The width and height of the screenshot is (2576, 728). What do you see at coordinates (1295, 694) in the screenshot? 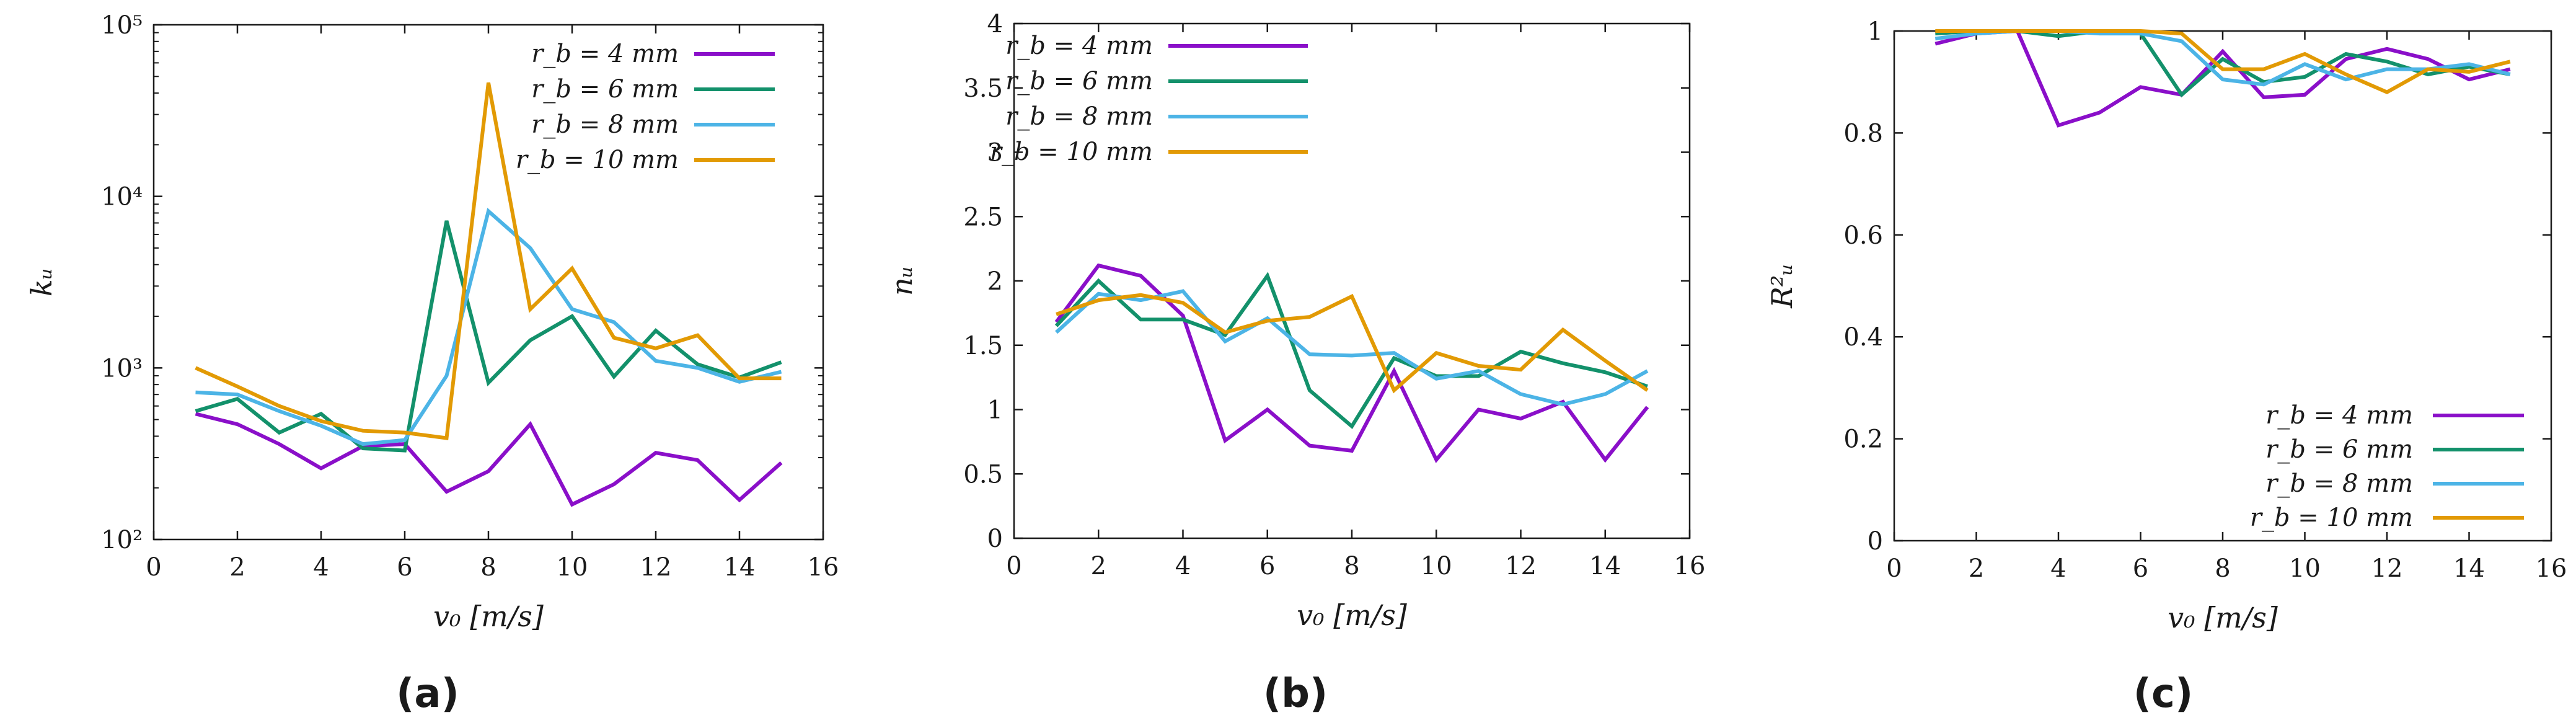
I see `panel-label: (b)` at bounding box center [1295, 694].